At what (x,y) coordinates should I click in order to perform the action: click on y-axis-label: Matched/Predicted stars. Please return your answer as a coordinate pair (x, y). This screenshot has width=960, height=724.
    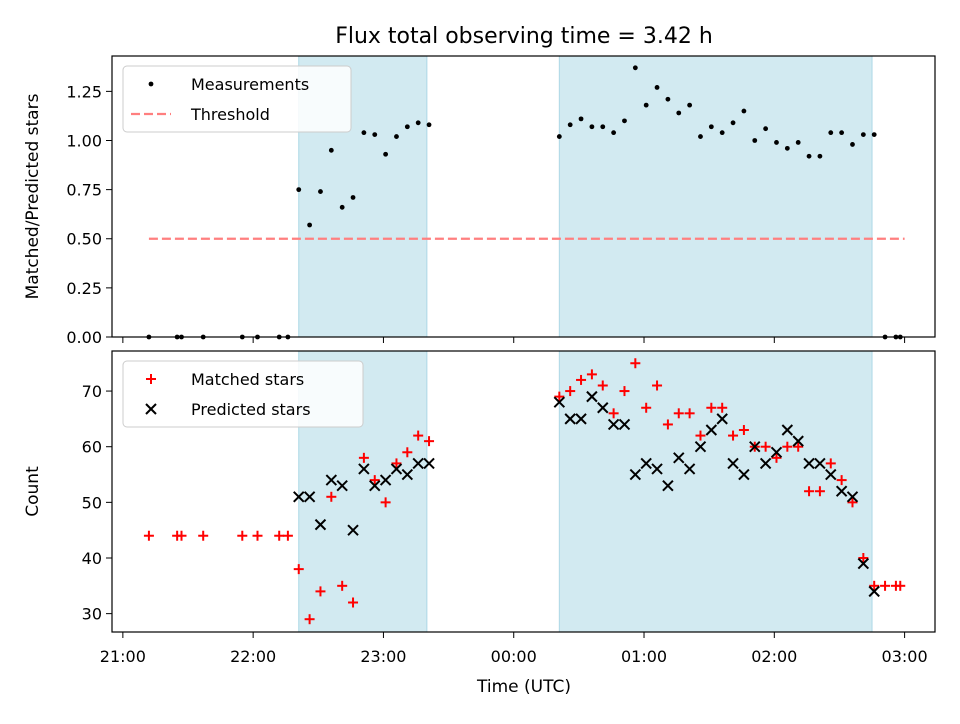
    Looking at the image, I should click on (33, 196).